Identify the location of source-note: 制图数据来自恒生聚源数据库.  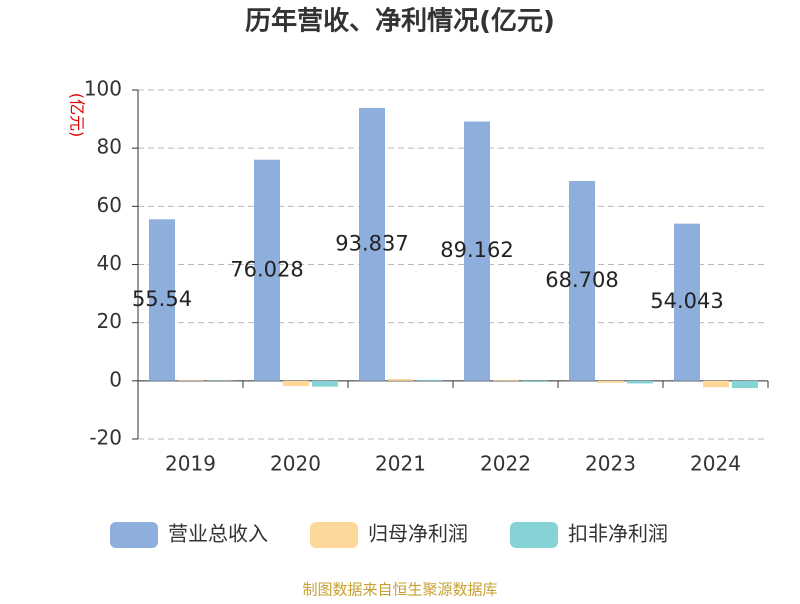
(399, 590).